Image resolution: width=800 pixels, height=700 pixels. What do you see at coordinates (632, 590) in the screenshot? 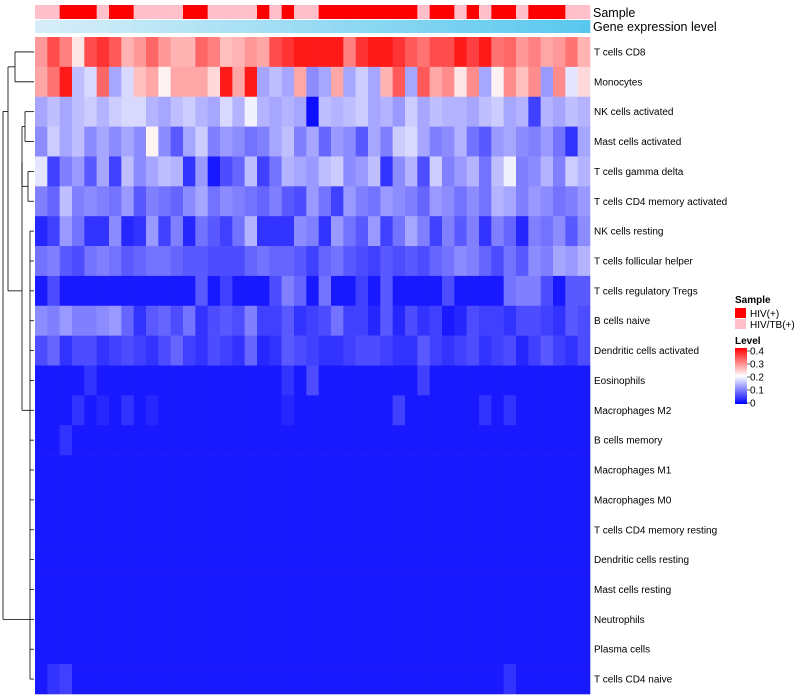
I see `row-label: Mast cells resting` at bounding box center [632, 590].